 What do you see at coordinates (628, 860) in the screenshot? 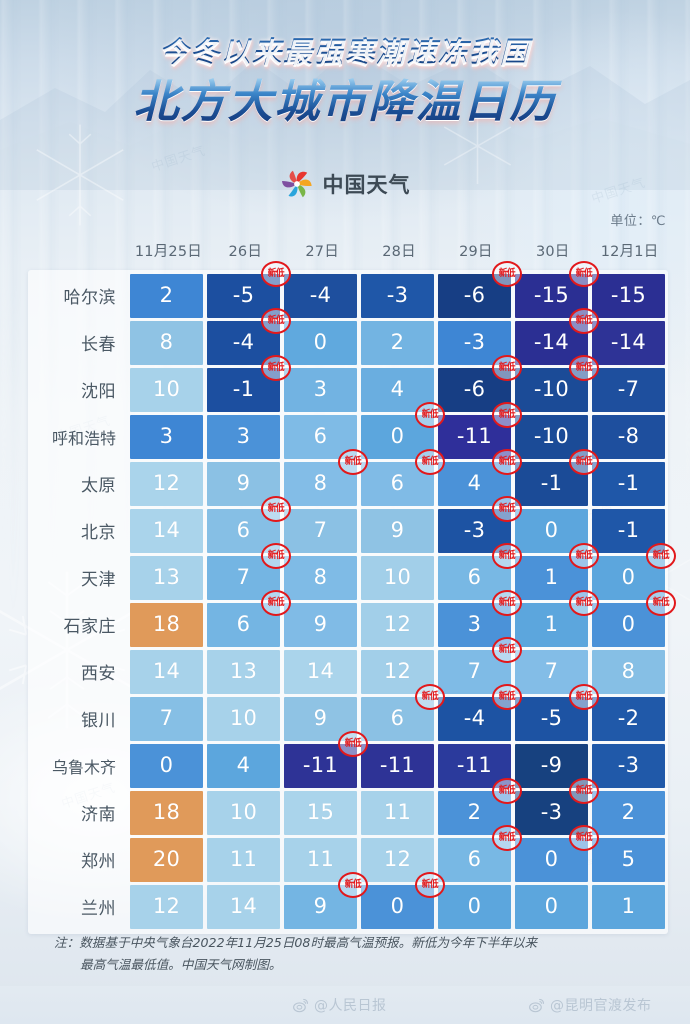
I see `temperature-cell: 5` at bounding box center [628, 860].